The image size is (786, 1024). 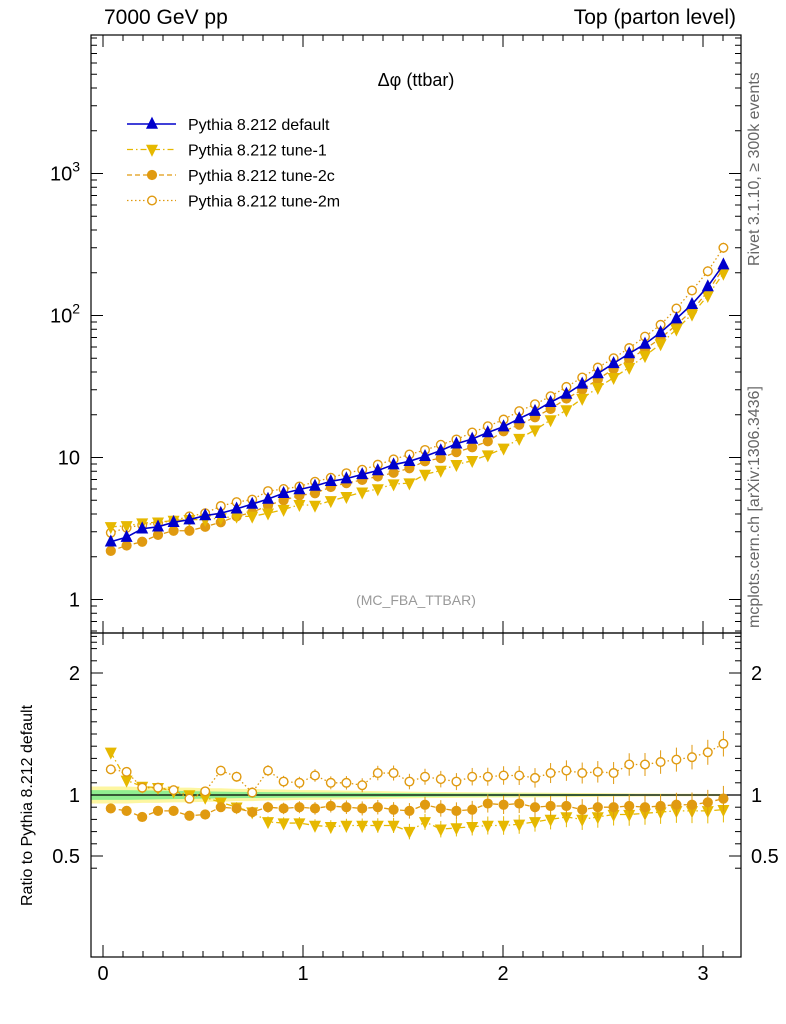 I want to click on x-tick-label: 2, so click(x=502, y=974).